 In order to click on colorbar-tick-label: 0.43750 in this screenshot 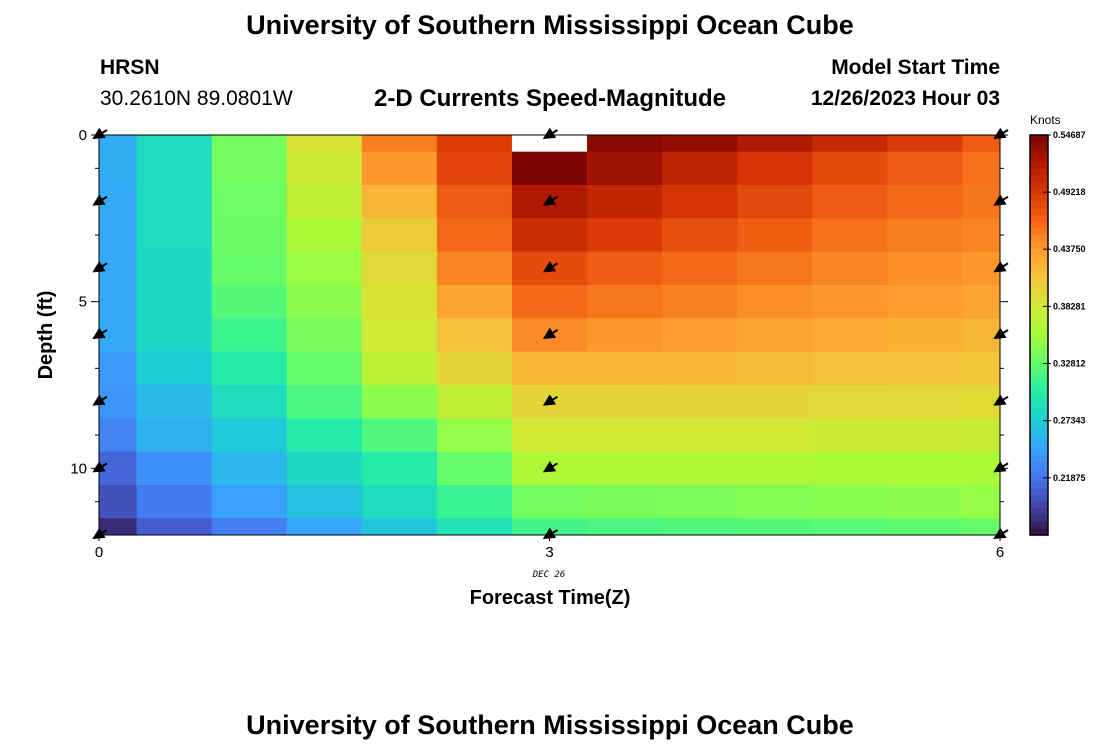, I will do `click(1069, 249)`.